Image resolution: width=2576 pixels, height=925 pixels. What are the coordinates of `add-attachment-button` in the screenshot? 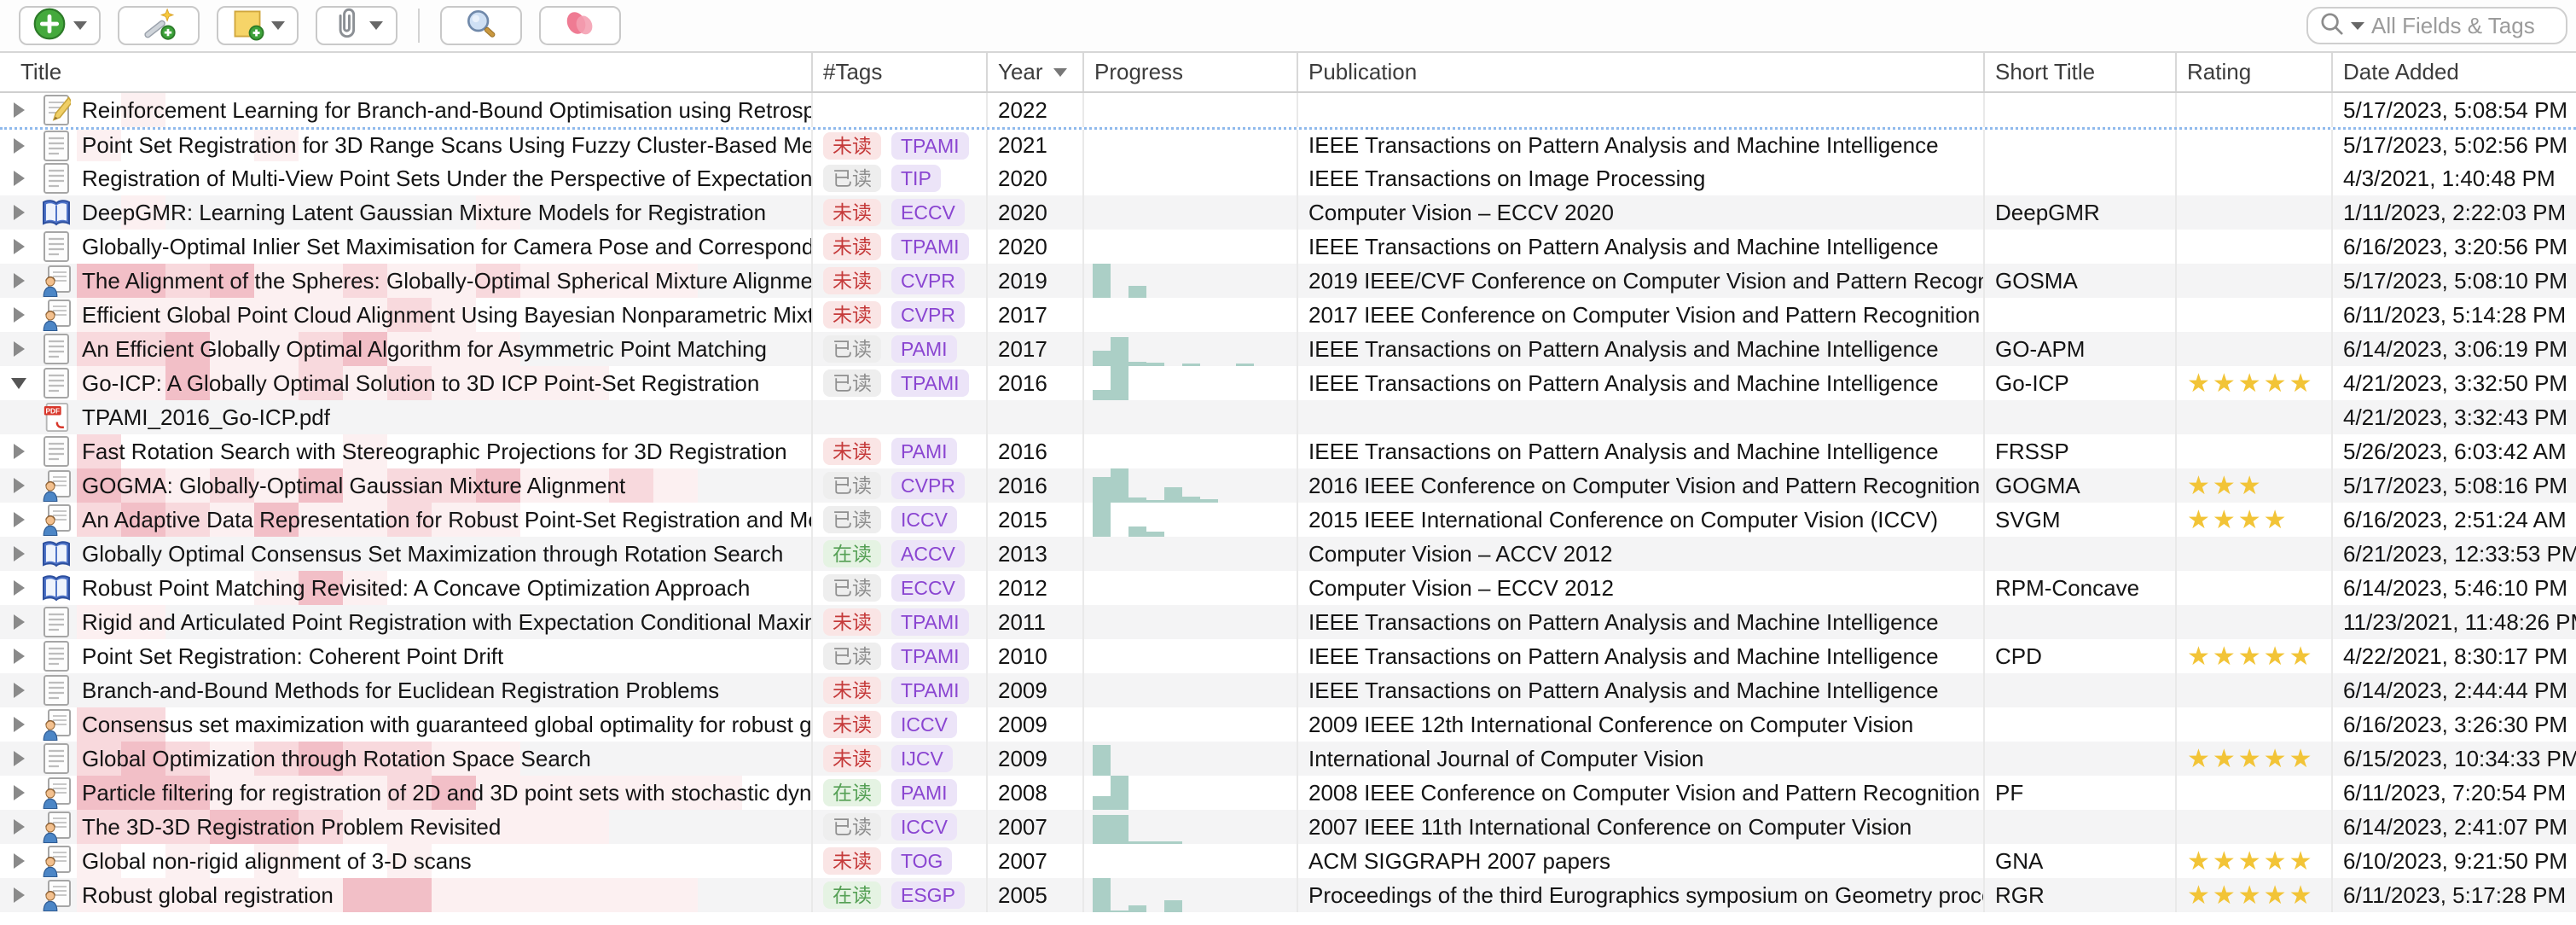 It's located at (356, 25).